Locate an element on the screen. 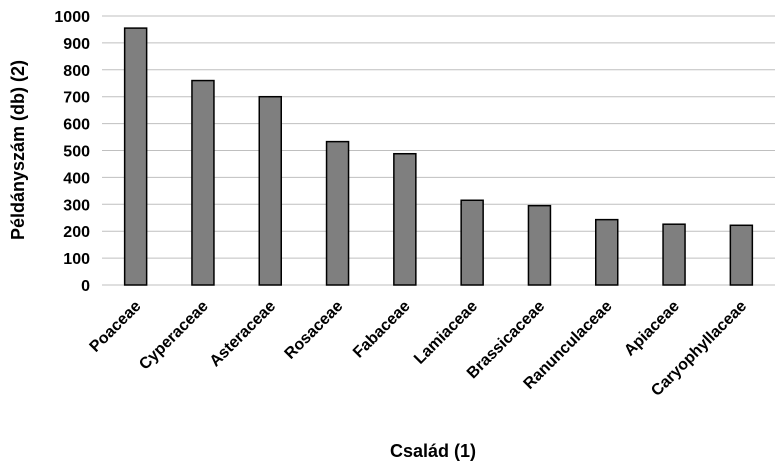 Image resolution: width=782 pixels, height=469 pixels. bar-rosaceae is located at coordinates (337, 213).